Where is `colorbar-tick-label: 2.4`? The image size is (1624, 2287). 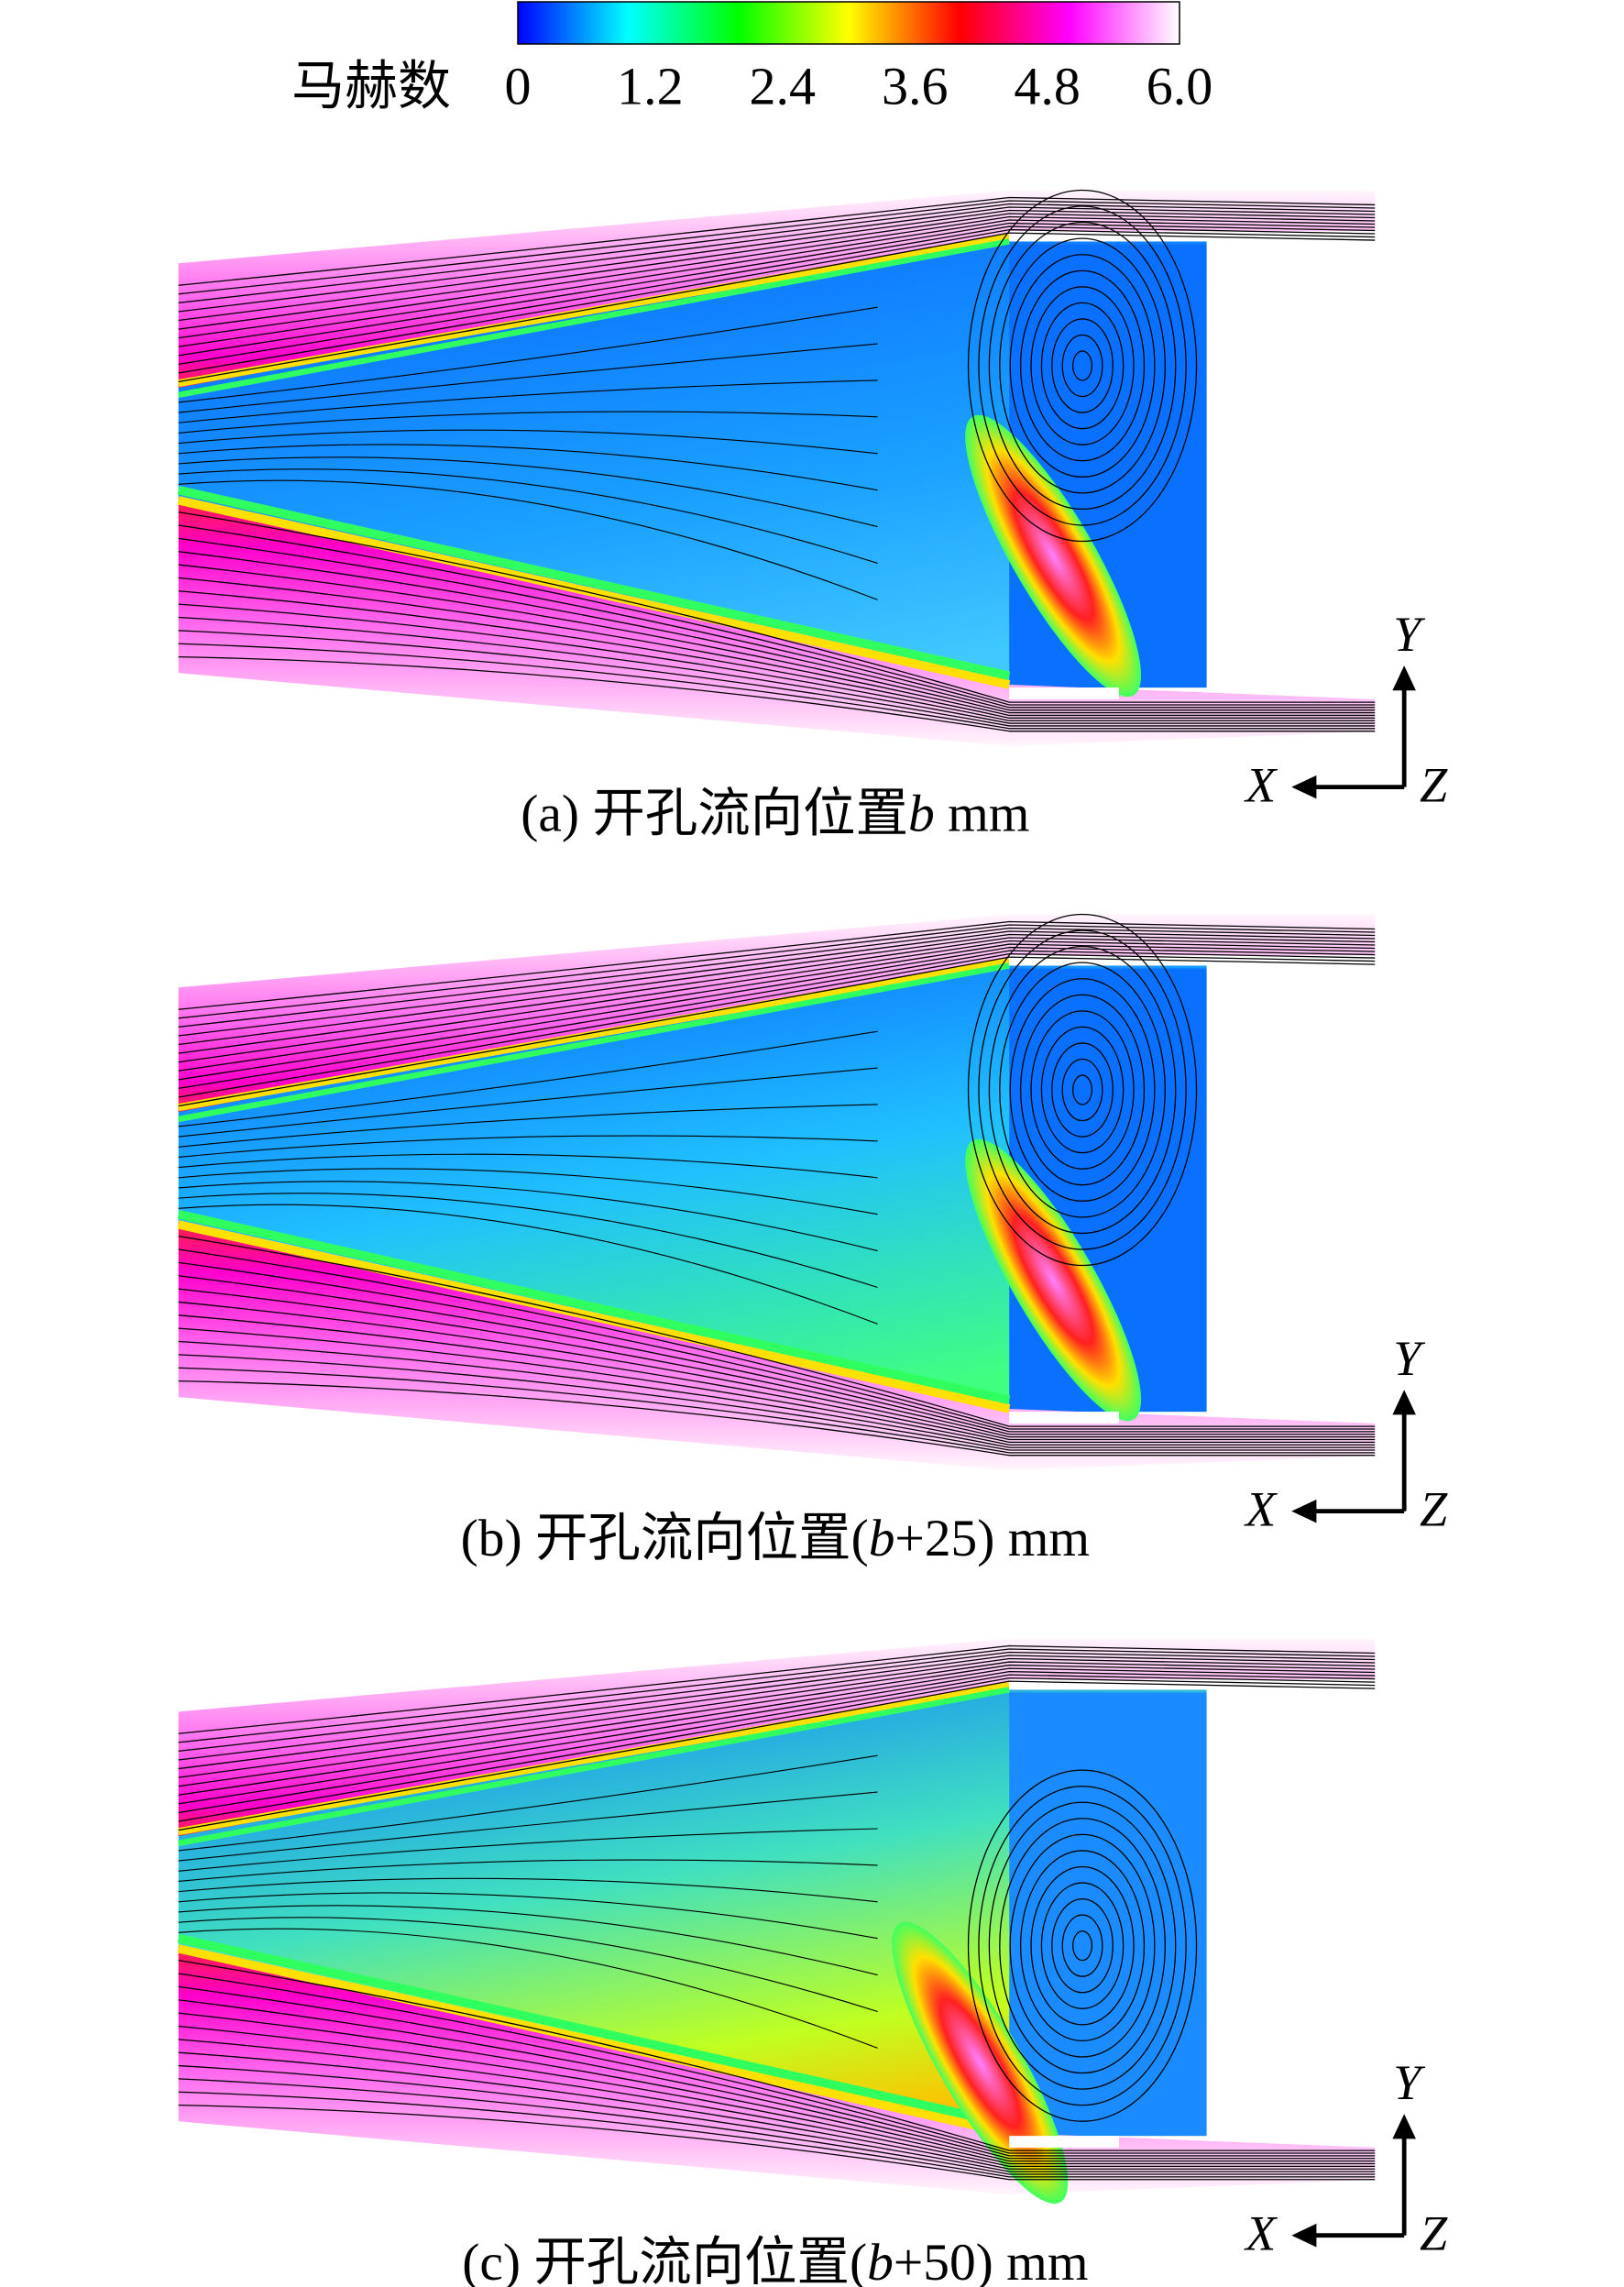
colorbar-tick-label: 2.4 is located at coordinates (783, 85).